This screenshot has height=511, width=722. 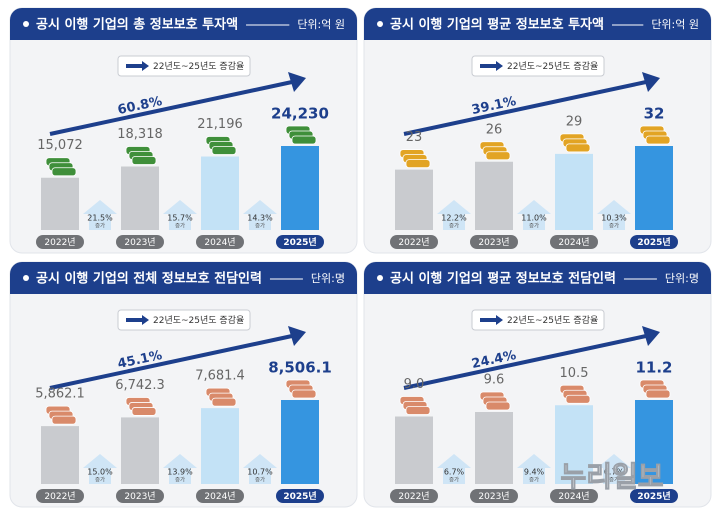 I want to click on value-label: 6,742.3, so click(x=140, y=385).